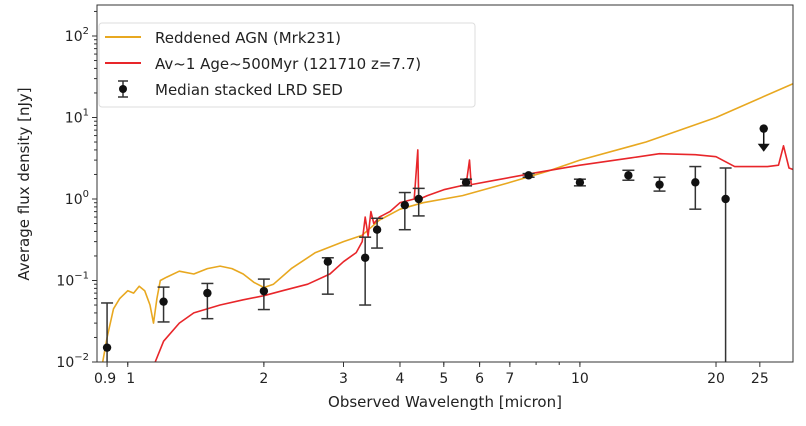 This screenshot has height=426, width=806. I want to click on legend-label-median: Median stacked LRD SED, so click(249, 90).